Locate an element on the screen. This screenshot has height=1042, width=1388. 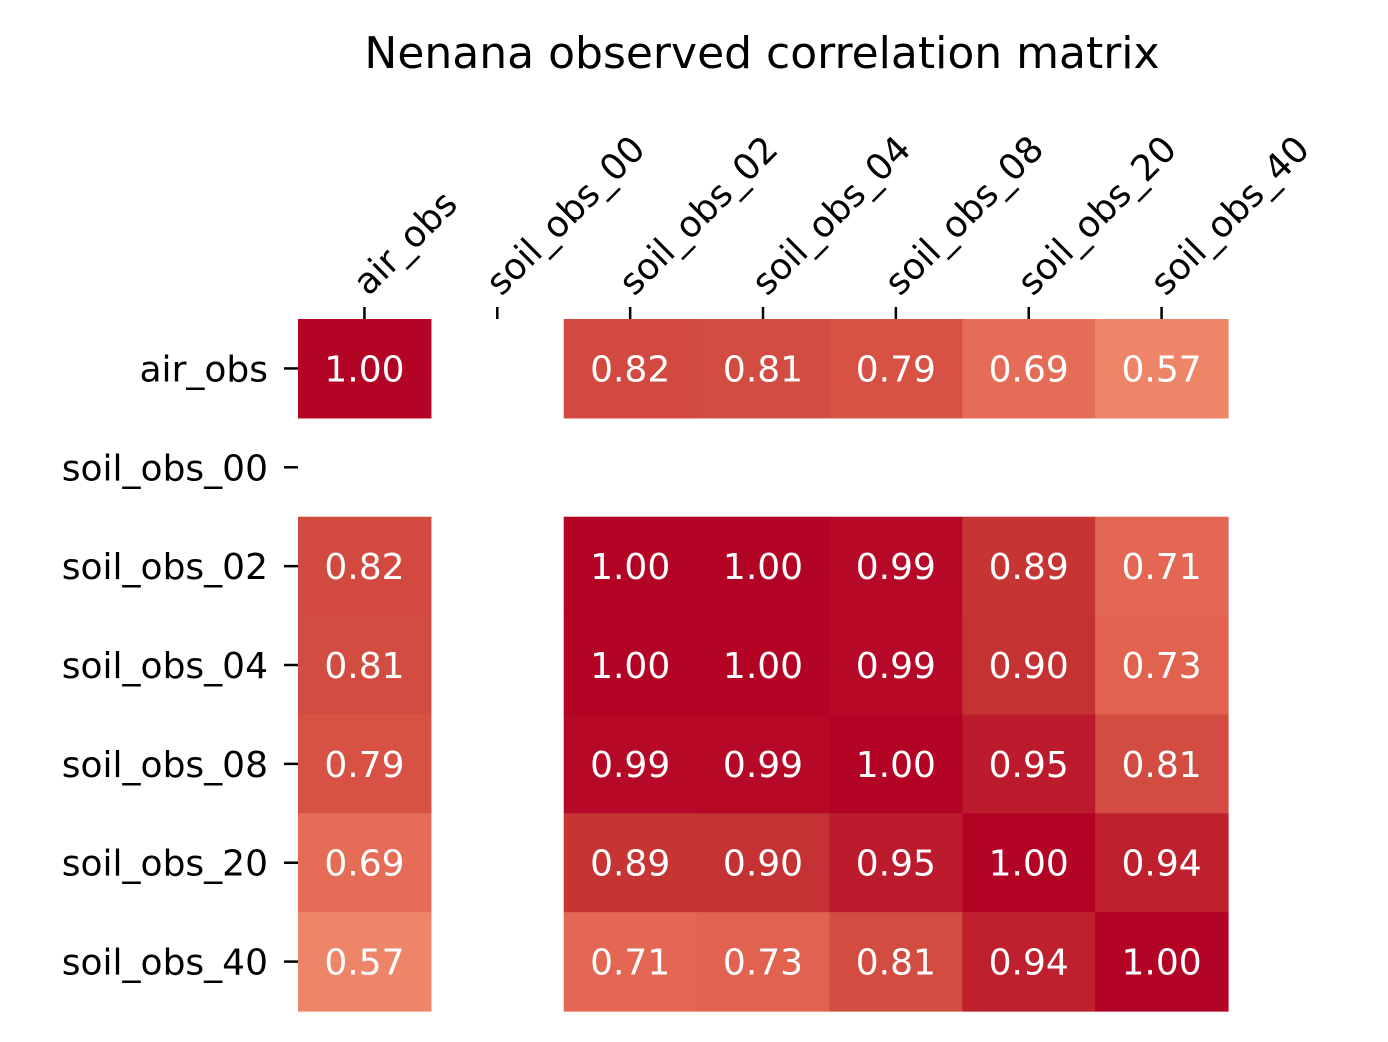
cell-value-label-3-2: 1.00 is located at coordinates (630, 666).